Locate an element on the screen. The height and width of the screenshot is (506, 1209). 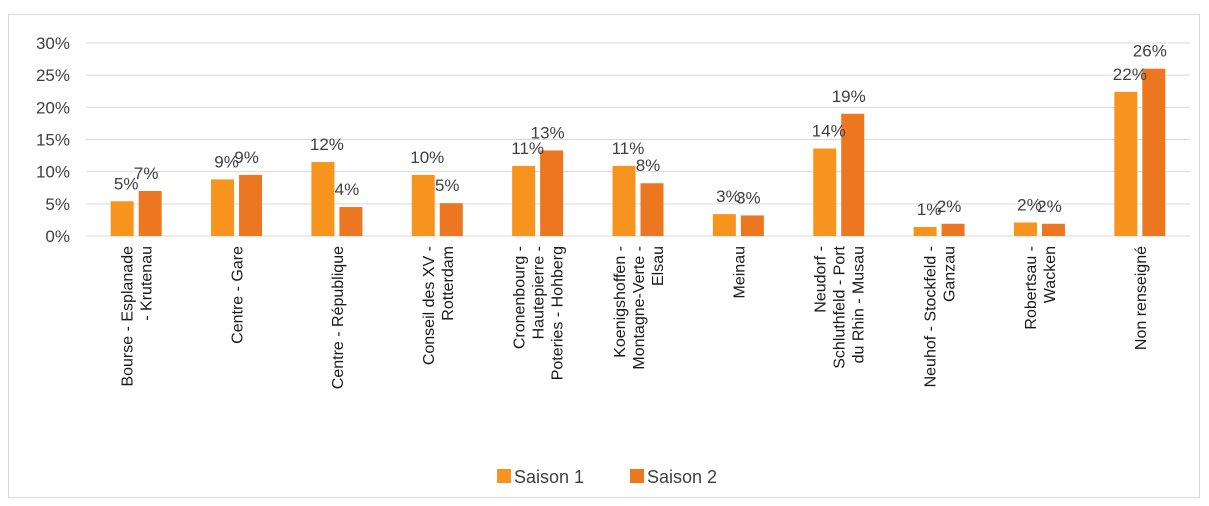
data-label: 14% is located at coordinates (829, 131).